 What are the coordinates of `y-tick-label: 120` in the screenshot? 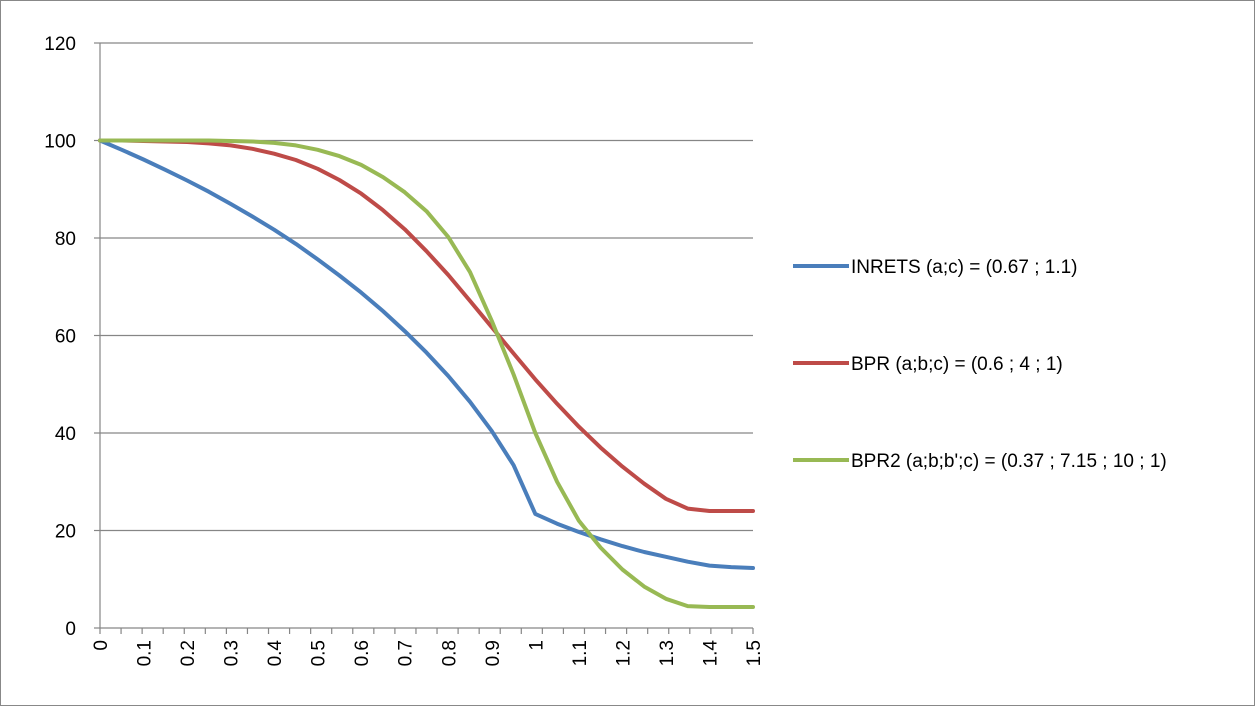 It's located at (60, 44).